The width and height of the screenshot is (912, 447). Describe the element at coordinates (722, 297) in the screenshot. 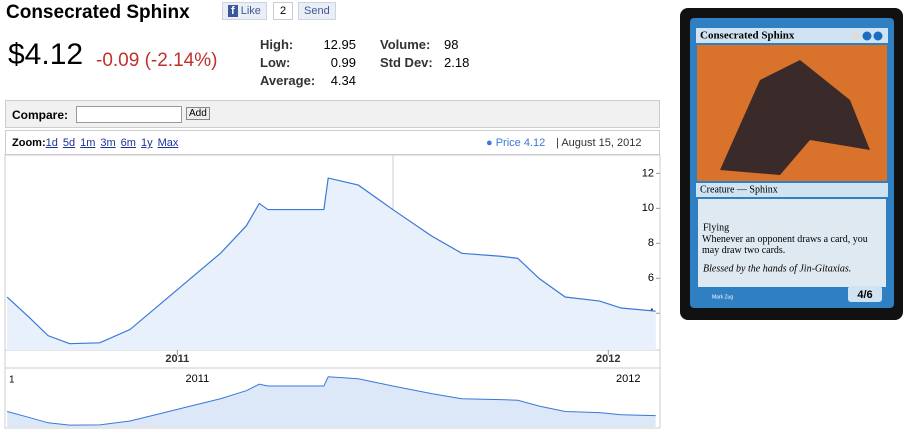

I see `card-artist: Mark Zug` at that location.